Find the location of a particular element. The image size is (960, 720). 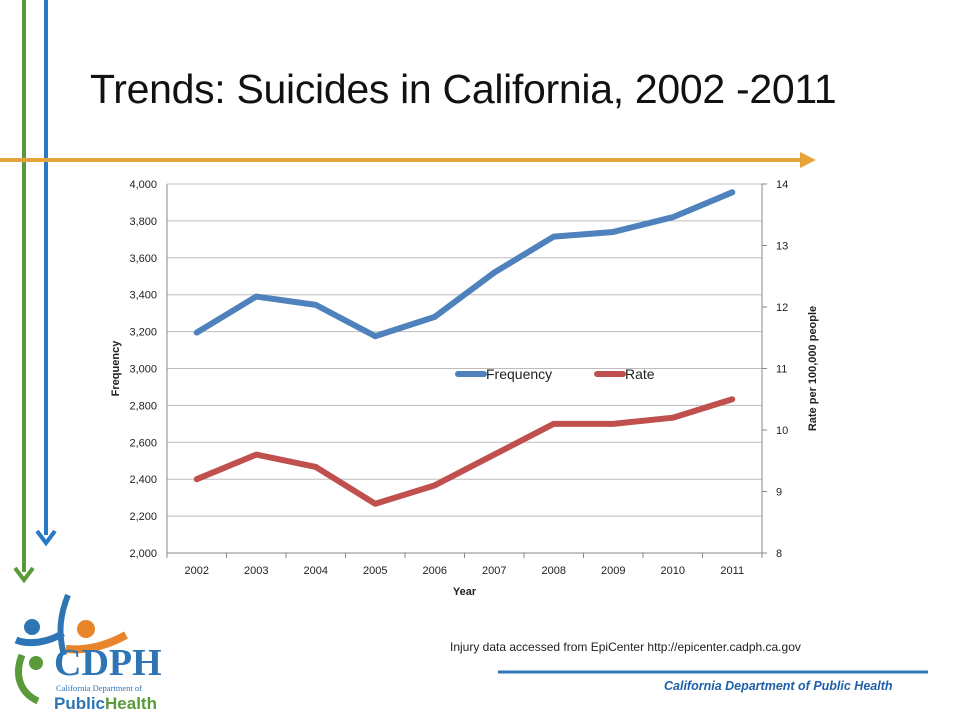

logo-acronym: CDPH is located at coordinates (108, 663).